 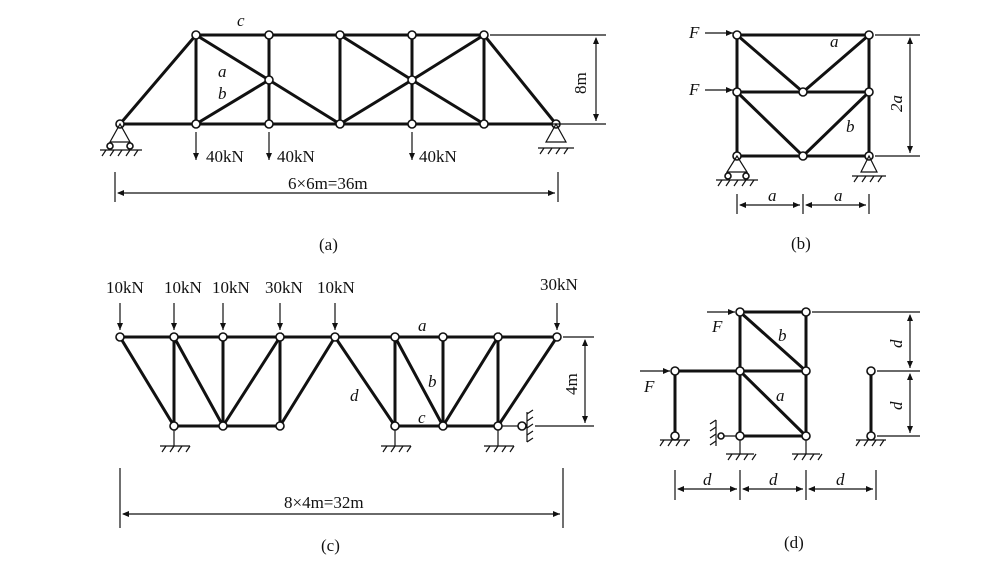 I want to click on width-label-b2: a, so click(x=838, y=195).